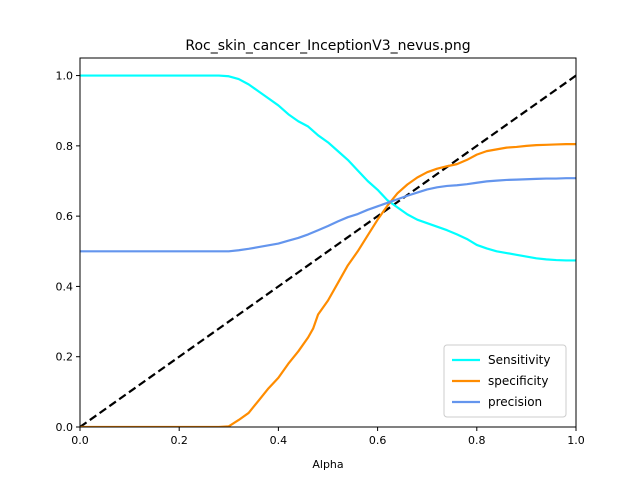 The height and width of the screenshot is (480, 640). I want to click on y-tick-label: 1.0, so click(65, 76).